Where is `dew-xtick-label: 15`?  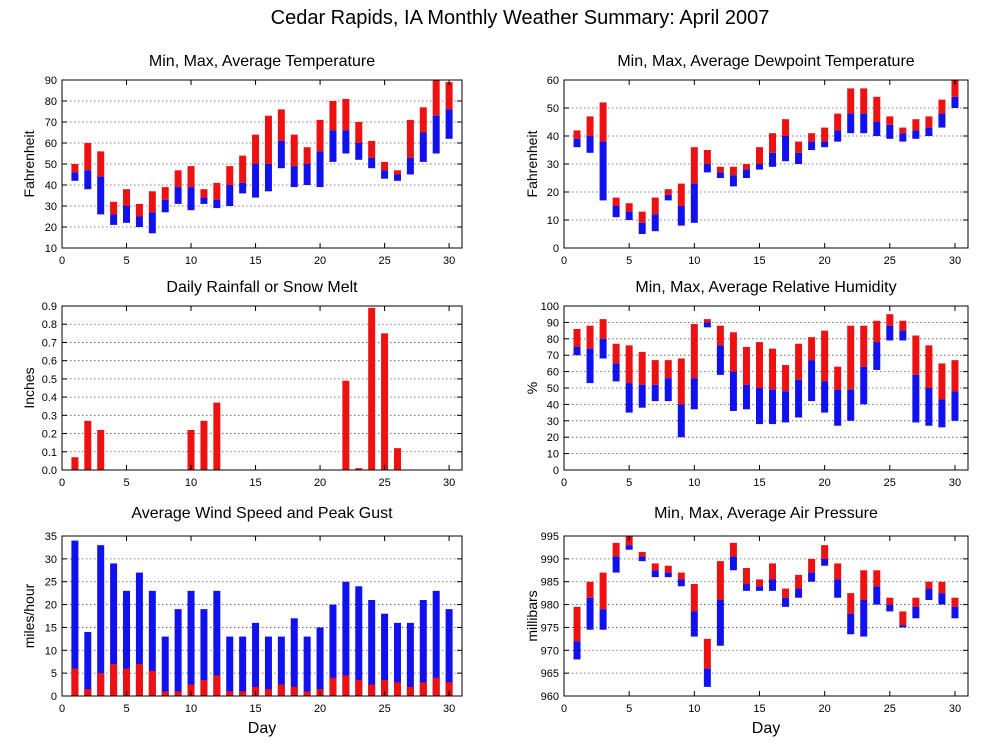
dew-xtick-label: 15 is located at coordinates (759, 261).